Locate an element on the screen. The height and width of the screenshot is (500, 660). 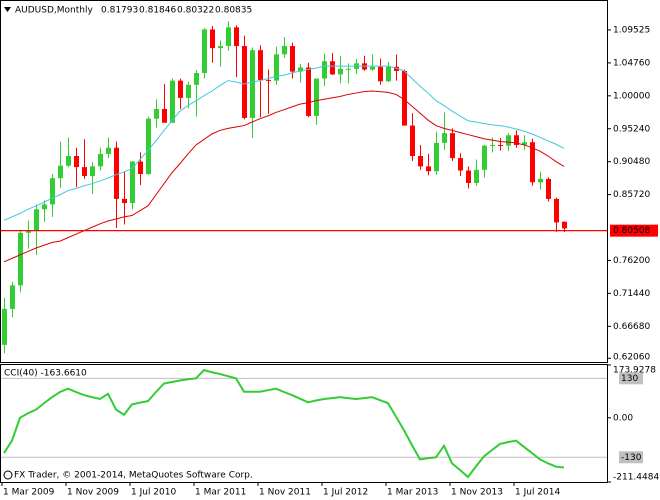
chart-title: AUDUSD,Monthly is located at coordinates (54, 11).